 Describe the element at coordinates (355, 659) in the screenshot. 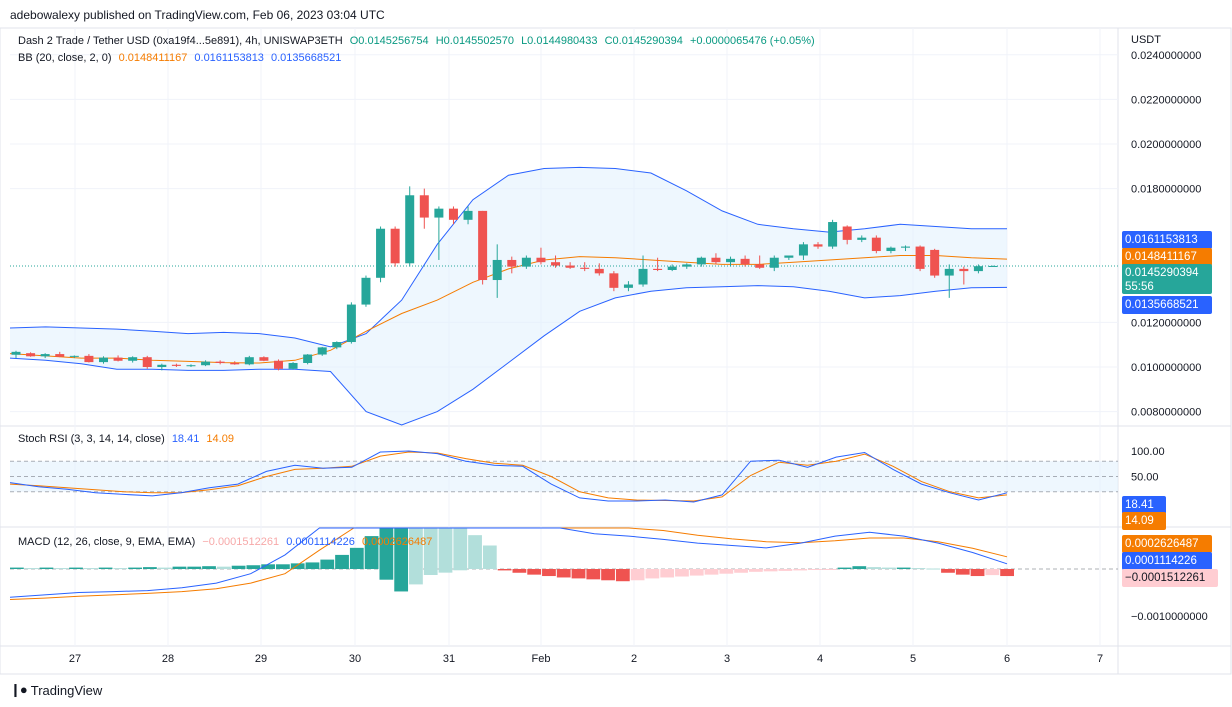

I see `x-tick-label: 30` at that location.